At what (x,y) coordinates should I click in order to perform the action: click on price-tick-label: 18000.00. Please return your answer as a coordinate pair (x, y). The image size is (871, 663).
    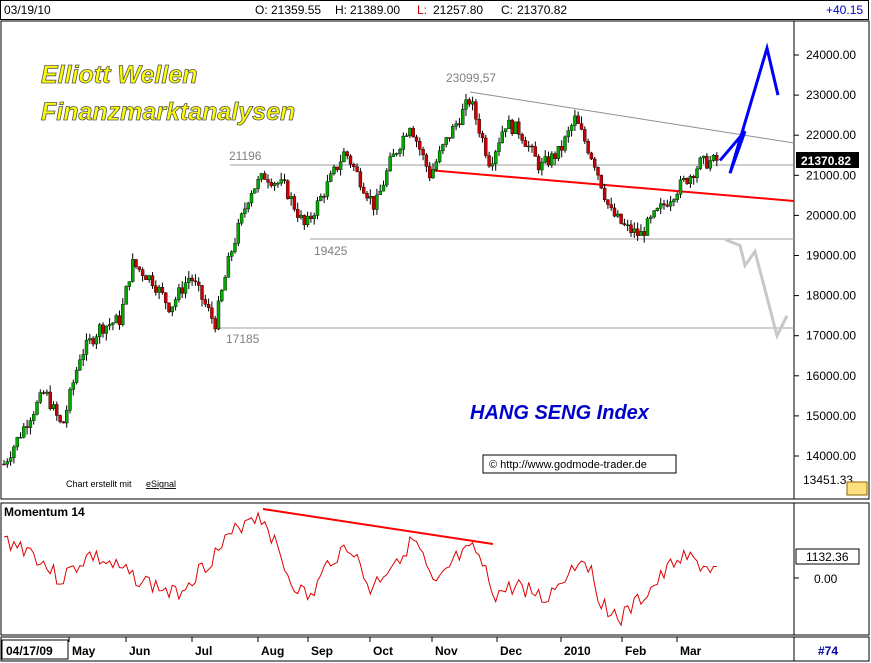
    Looking at the image, I should click on (831, 296).